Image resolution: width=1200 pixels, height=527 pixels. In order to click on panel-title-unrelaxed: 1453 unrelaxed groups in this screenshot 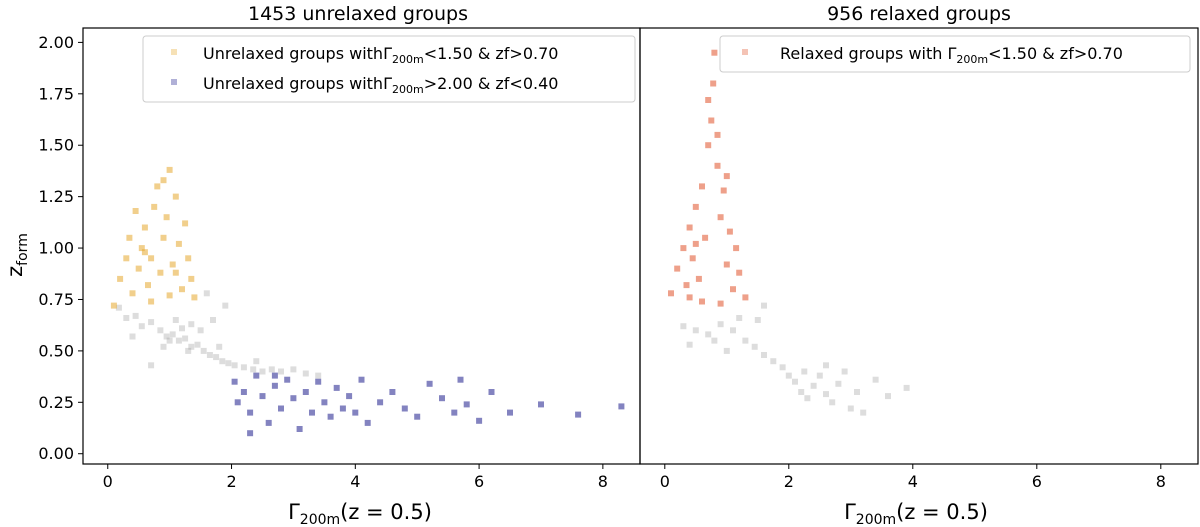, I will do `click(358, 14)`.